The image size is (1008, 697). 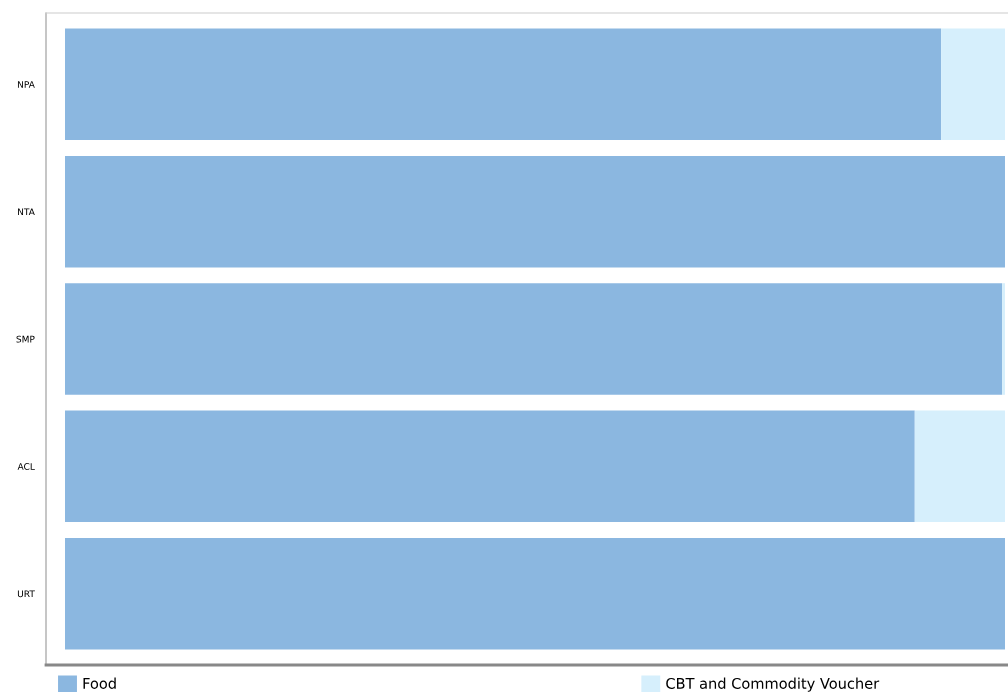 I want to click on y-tick-label: URT, so click(x=26, y=594).